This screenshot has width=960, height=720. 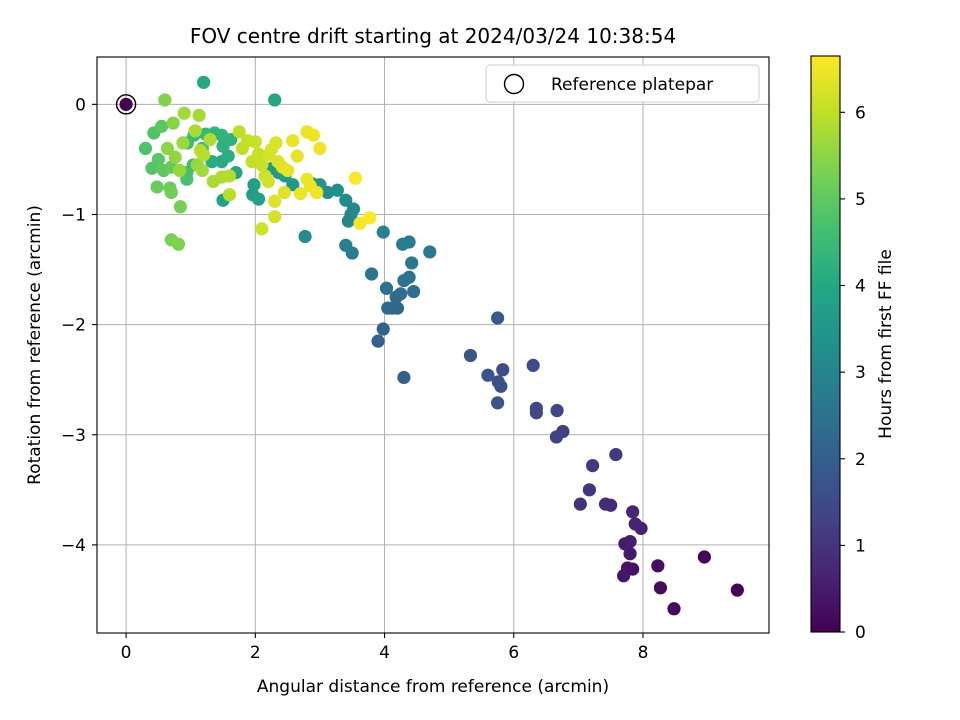 I want to click on colorbar-frame, so click(x=825, y=344).